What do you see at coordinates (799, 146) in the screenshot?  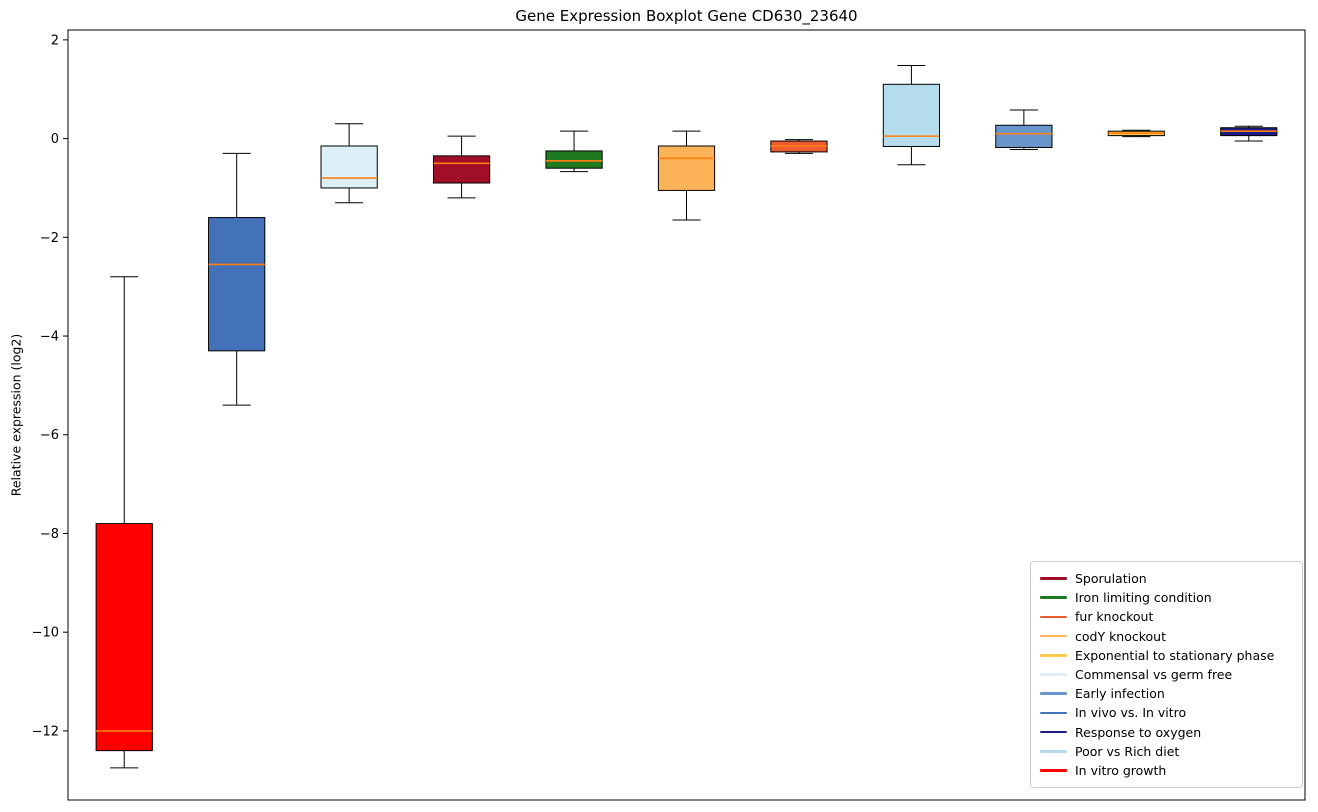 I see `box-fur-knockout` at bounding box center [799, 146].